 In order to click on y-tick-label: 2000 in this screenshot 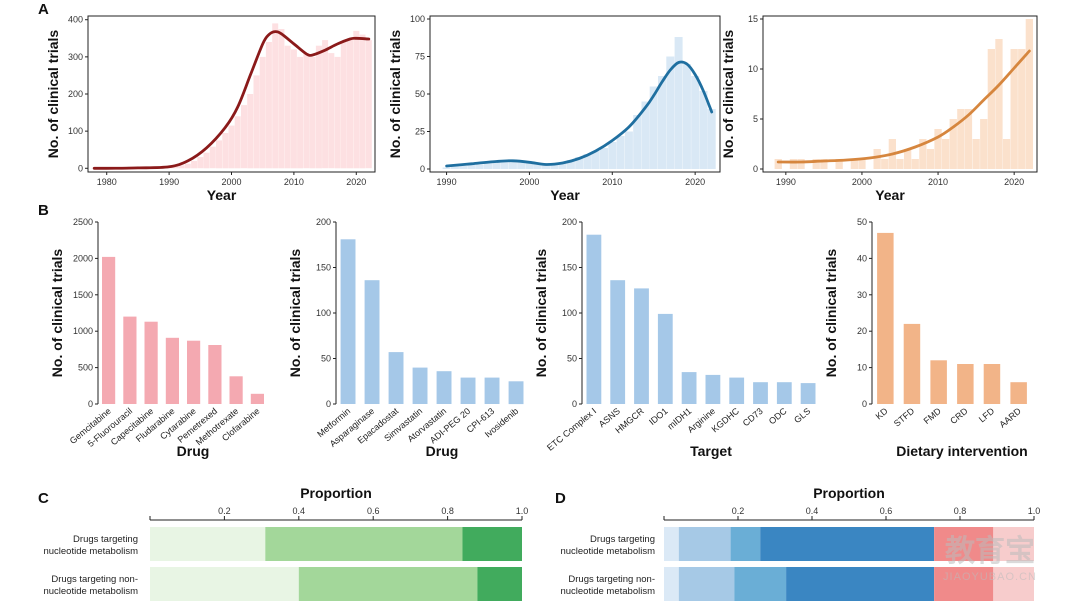, I will do `click(83, 258)`.